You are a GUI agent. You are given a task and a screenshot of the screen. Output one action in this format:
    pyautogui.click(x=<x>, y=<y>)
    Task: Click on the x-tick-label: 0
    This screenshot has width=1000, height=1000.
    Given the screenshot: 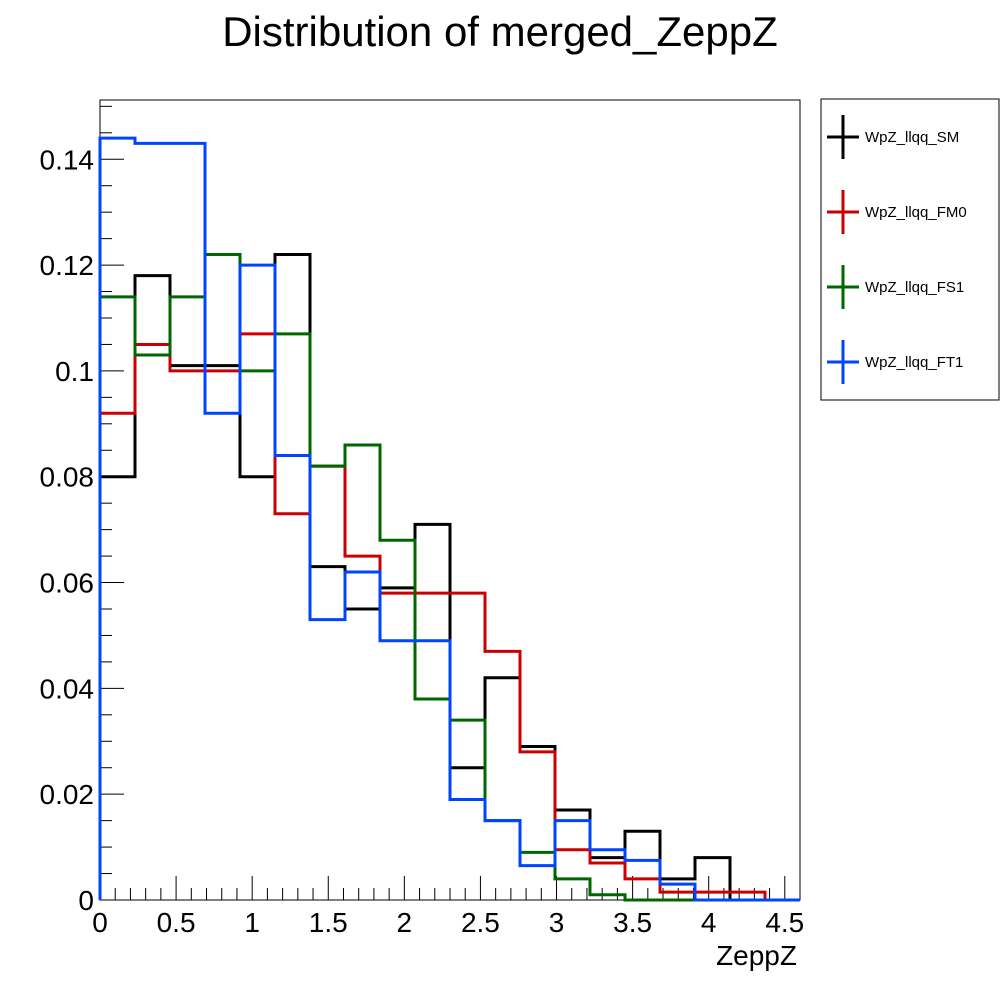 What is the action you would take?
    pyautogui.click(x=100, y=922)
    